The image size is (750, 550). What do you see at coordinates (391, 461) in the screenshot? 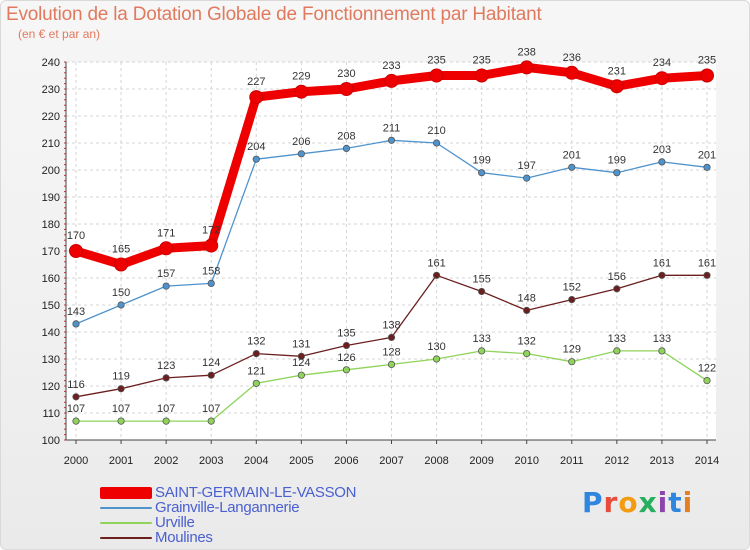
I see `x-tick-label: 2007` at bounding box center [391, 461].